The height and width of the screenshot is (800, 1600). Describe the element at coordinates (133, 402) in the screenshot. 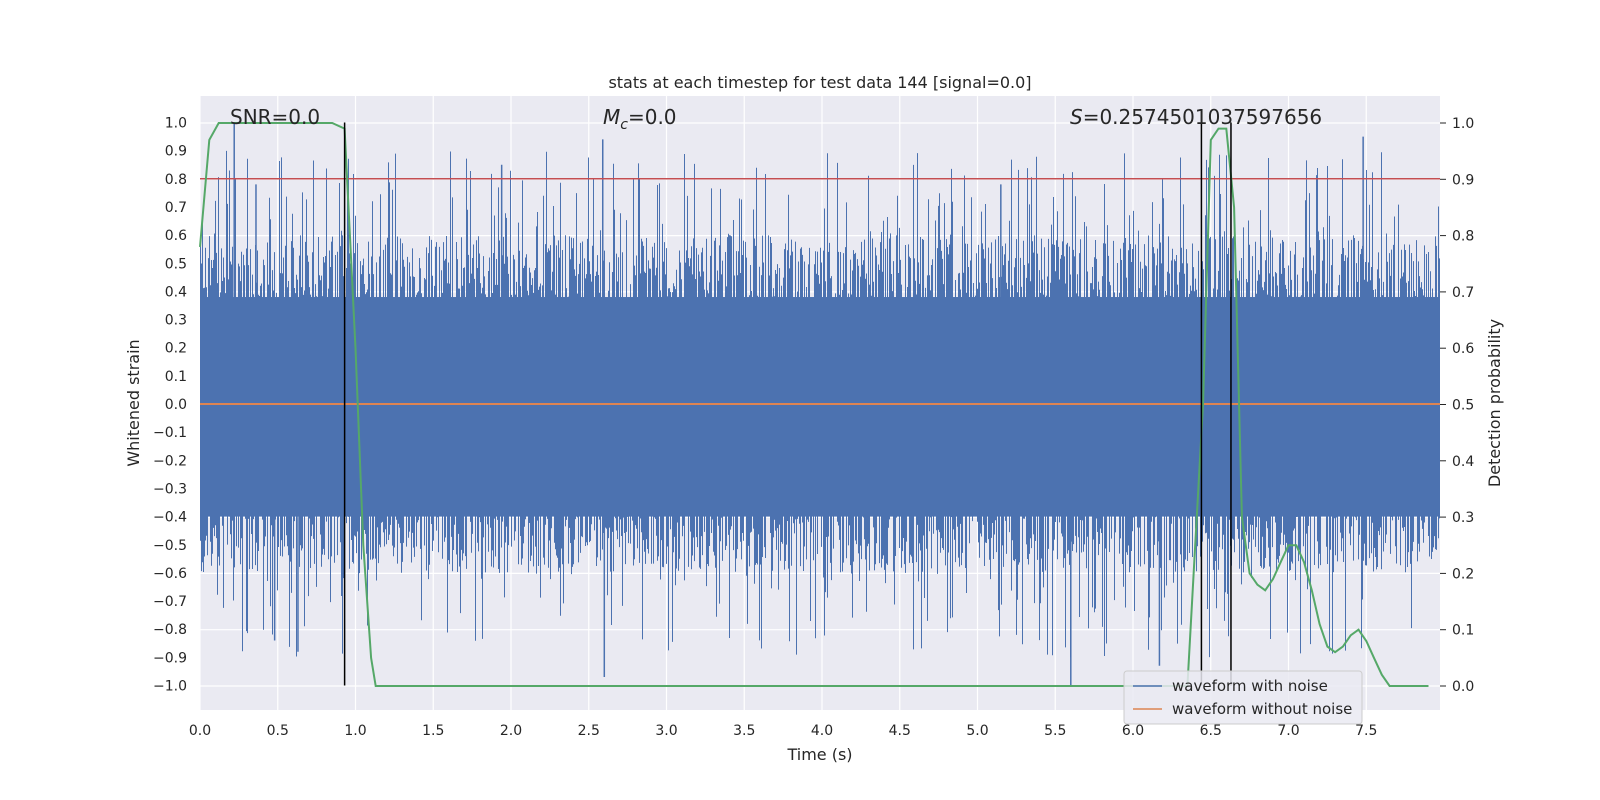

I see `y-axis-label: Whitened strain` at that location.